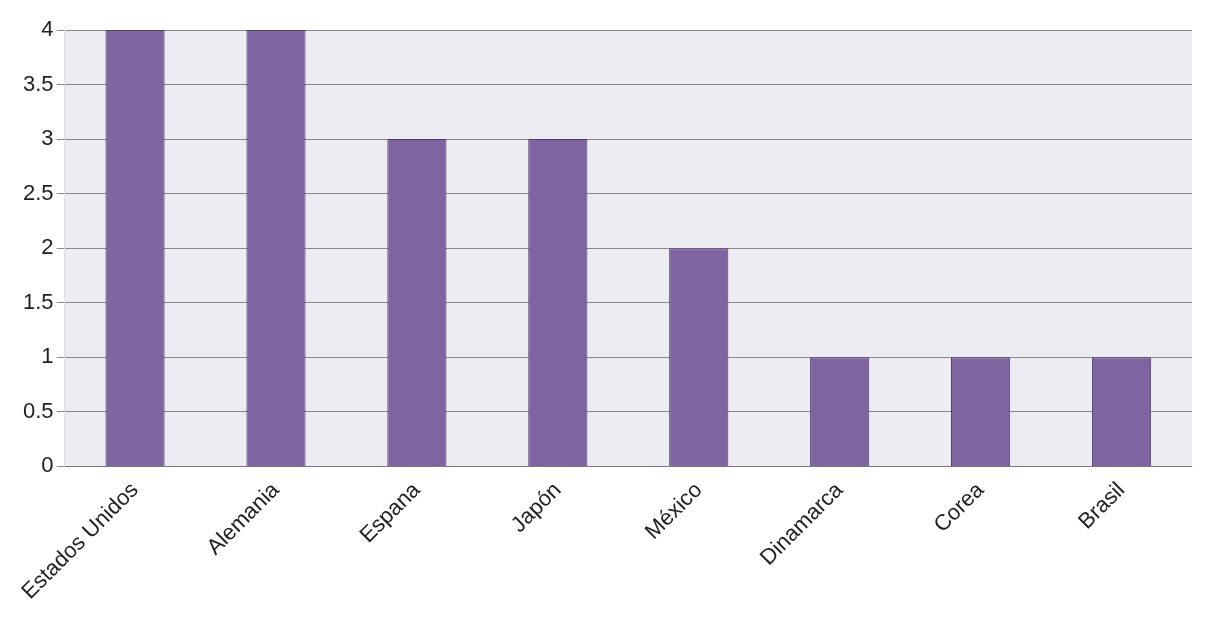 The width and height of the screenshot is (1222, 618). Describe the element at coordinates (47, 465) in the screenshot. I see `y-tick-label: 0` at that location.